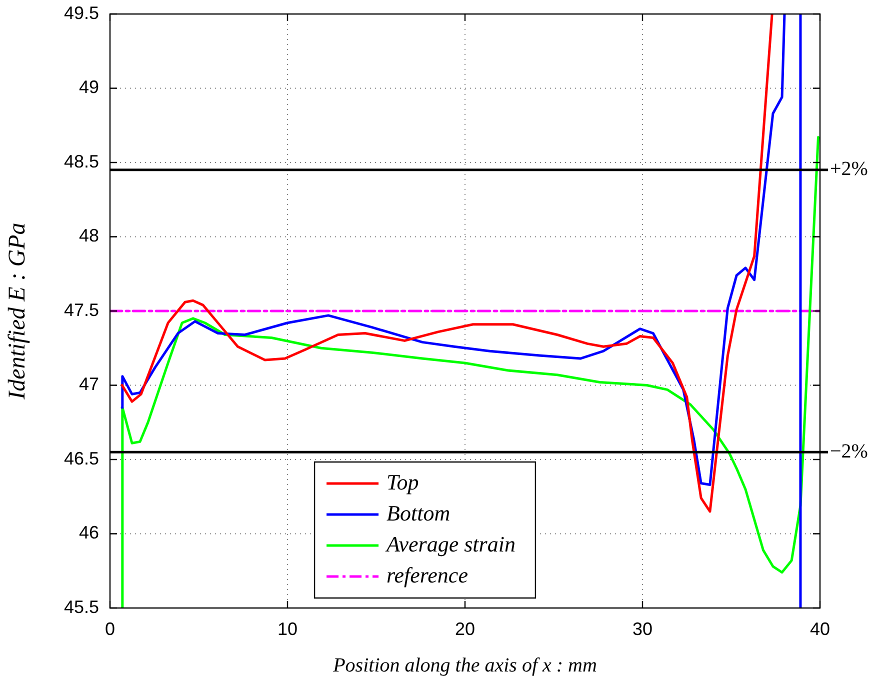 This screenshot has height=682, width=887. Describe the element at coordinates (81, 458) in the screenshot. I see `y-tick-label: 46.5` at that location.